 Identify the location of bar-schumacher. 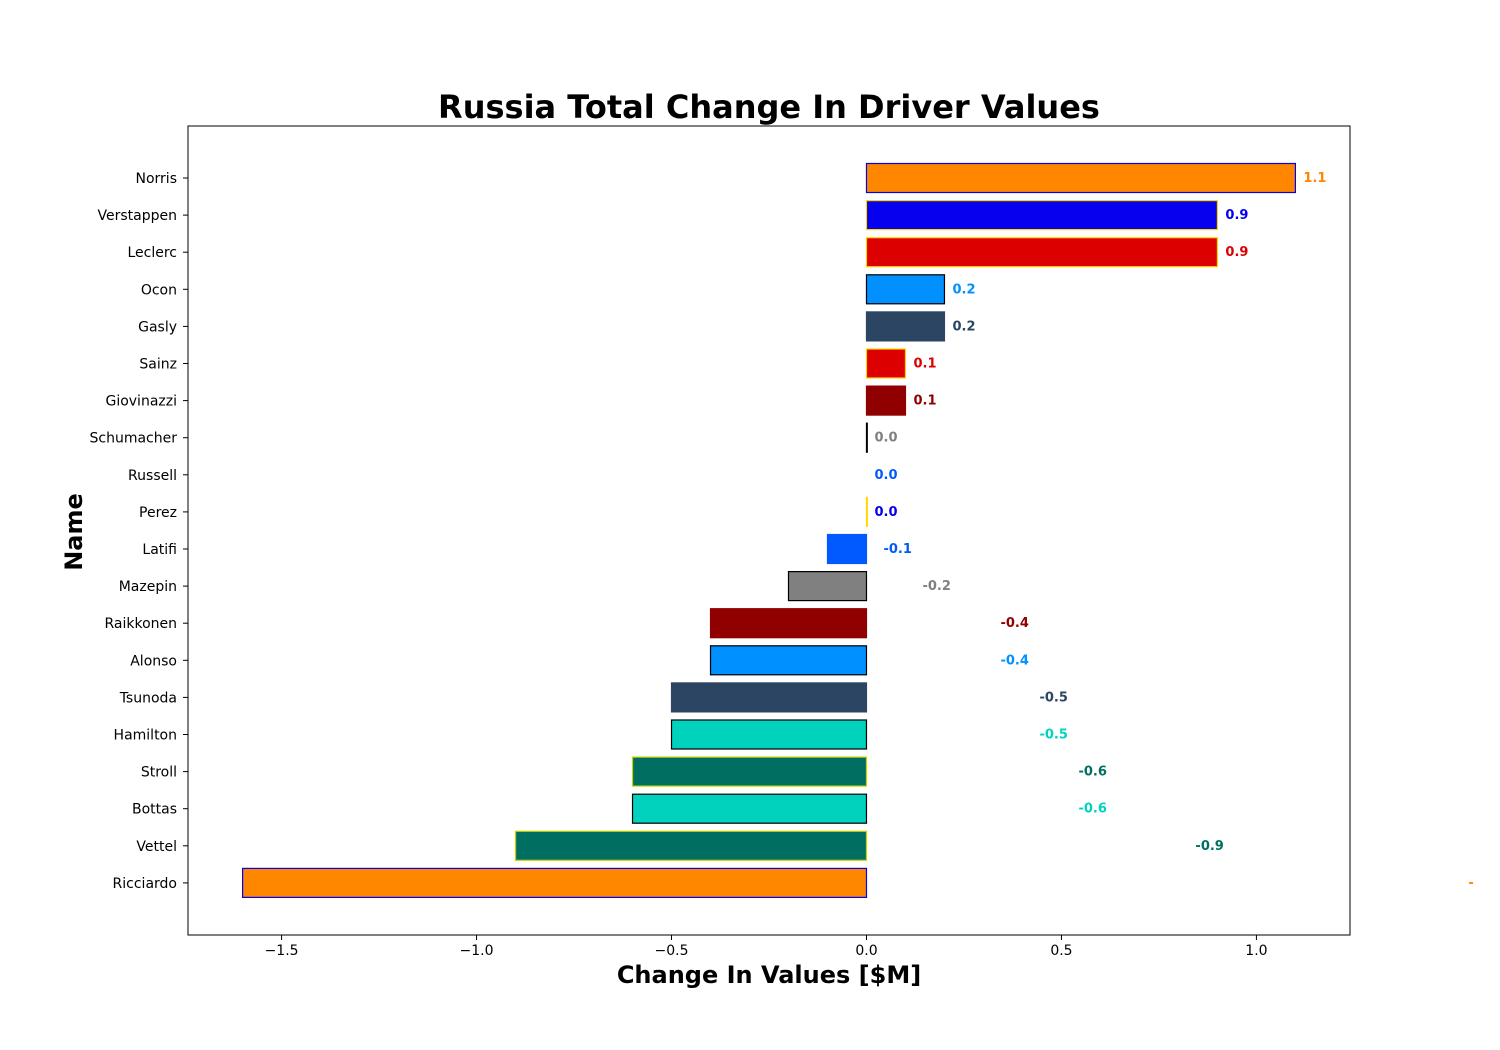
(866, 437).